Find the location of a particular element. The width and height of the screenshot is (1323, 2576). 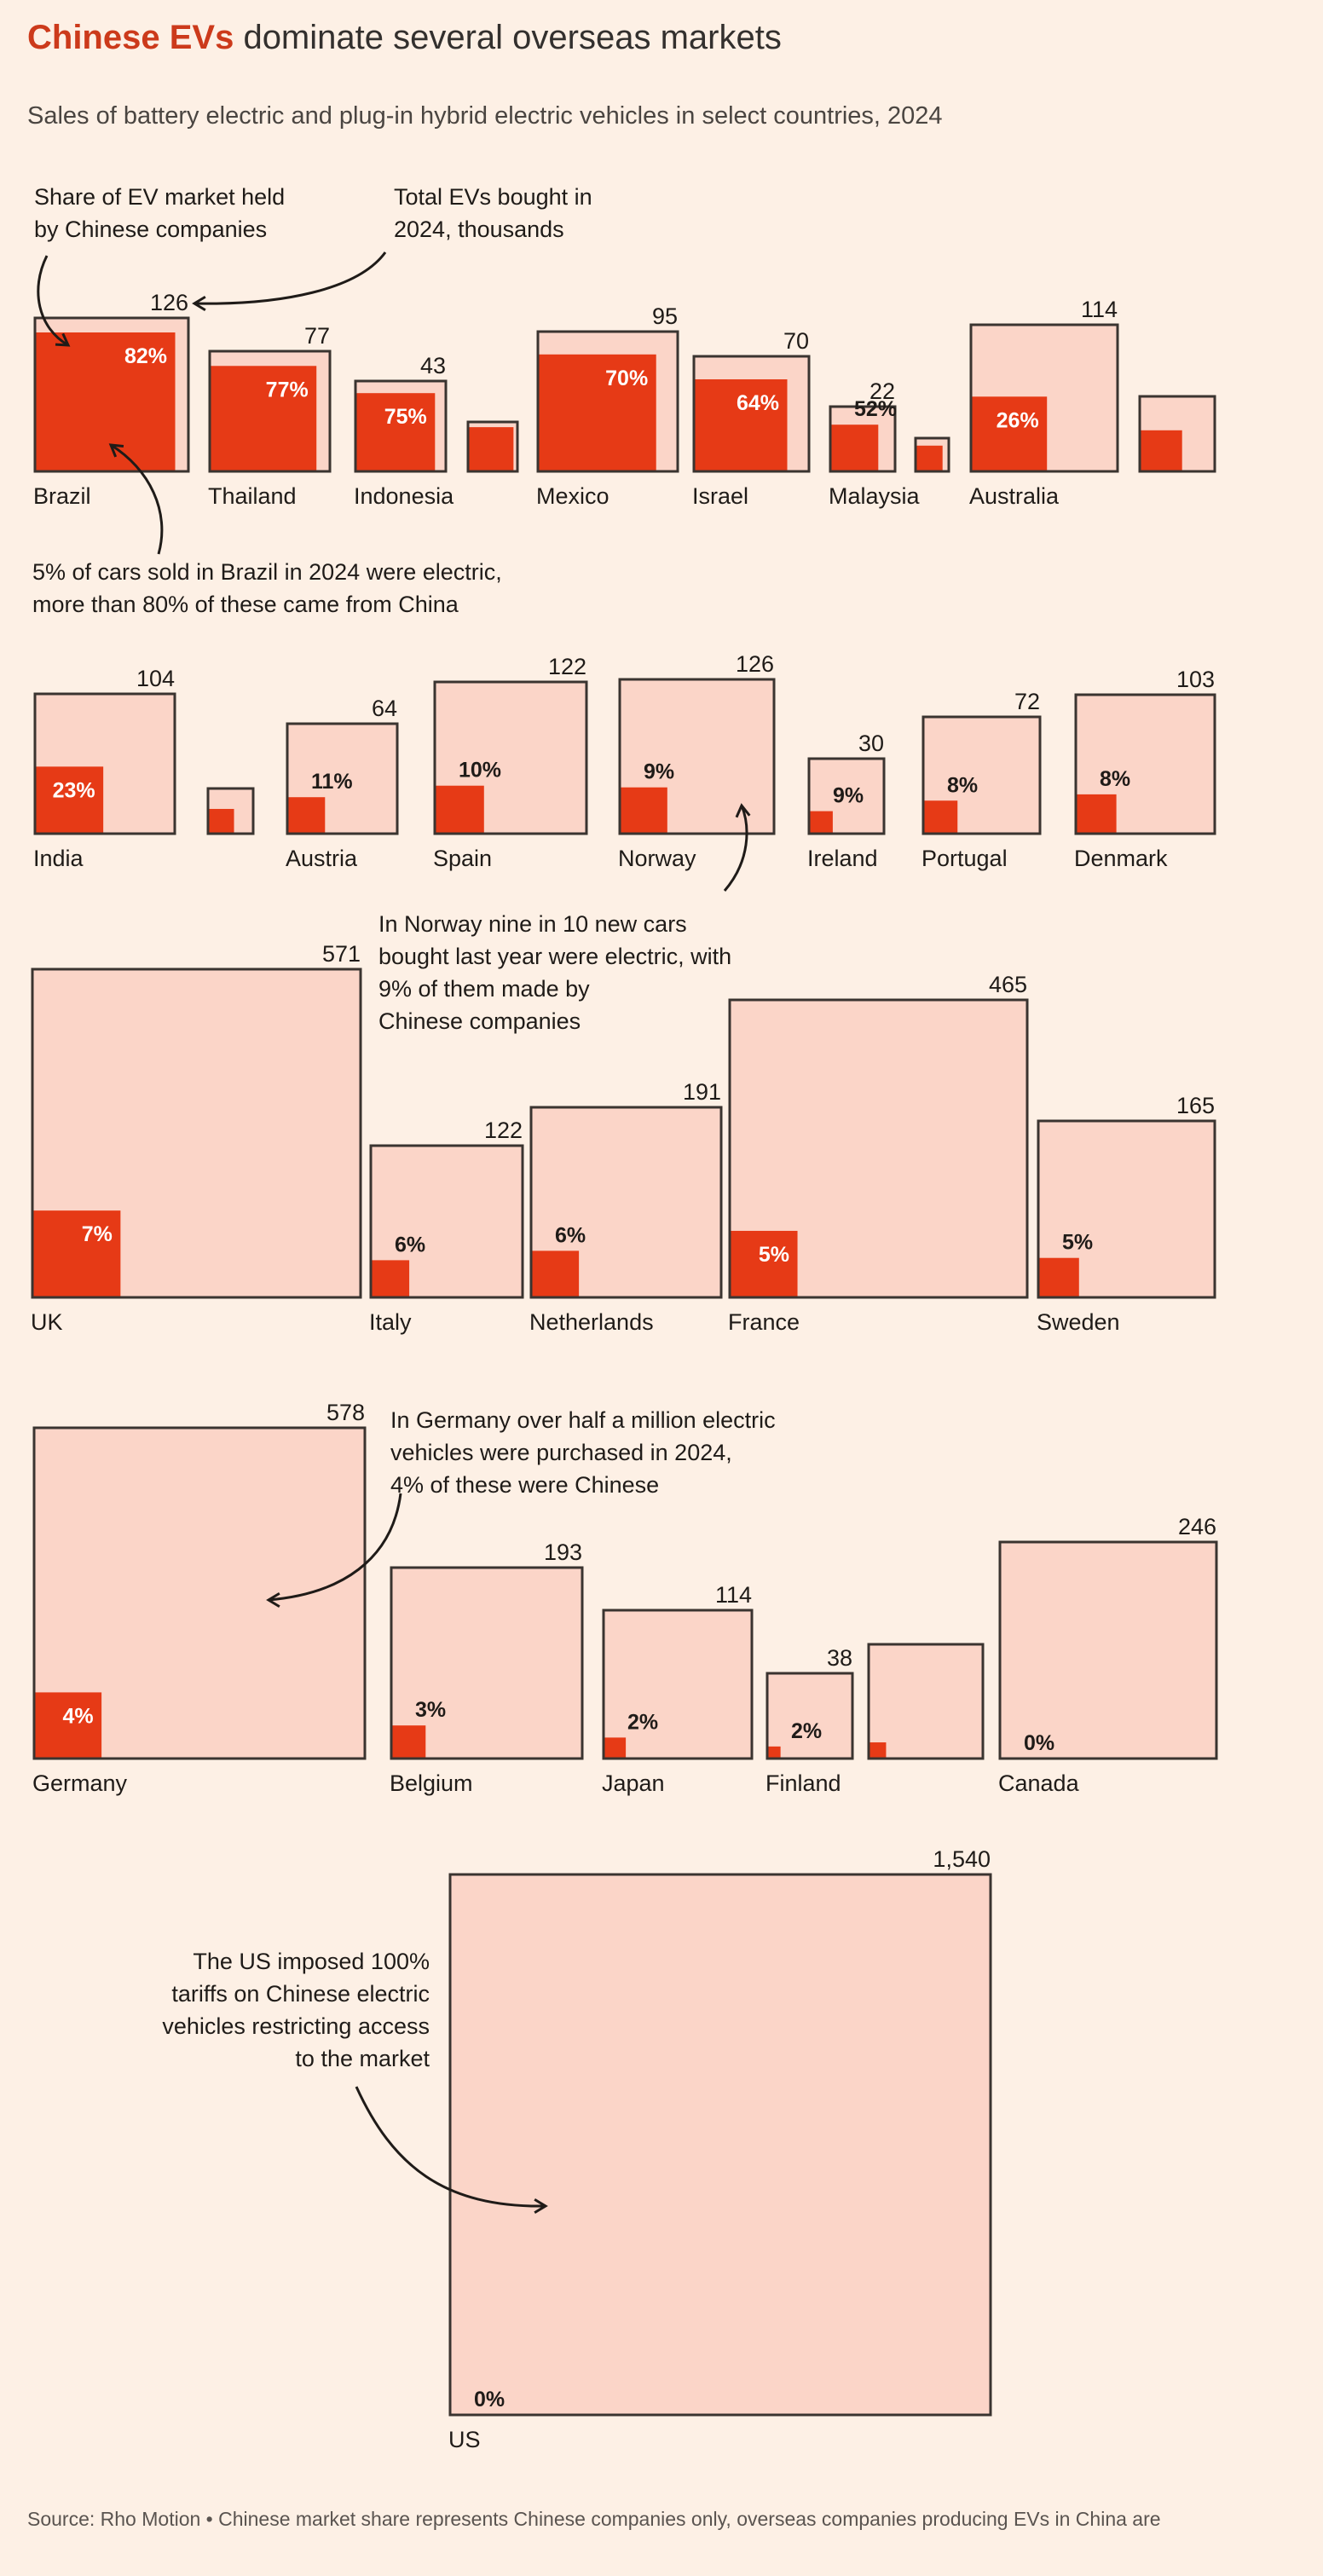

total-label: 64 is located at coordinates (385, 708).